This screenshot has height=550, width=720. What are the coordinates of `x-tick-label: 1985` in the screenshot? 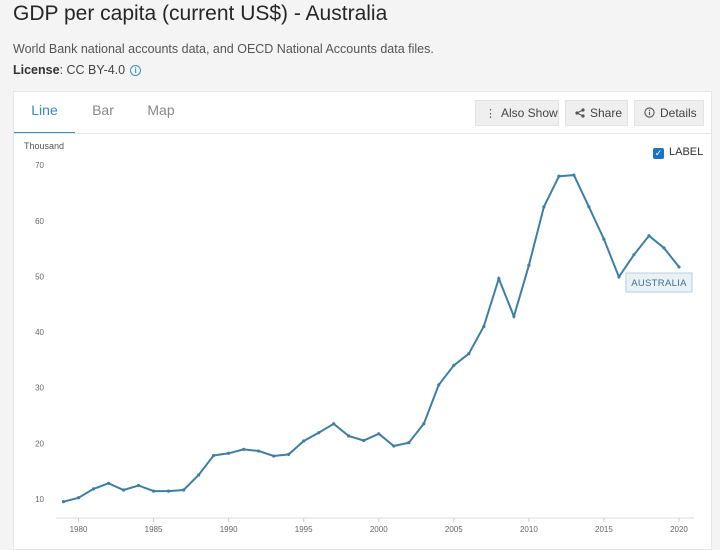 It's located at (154, 529).